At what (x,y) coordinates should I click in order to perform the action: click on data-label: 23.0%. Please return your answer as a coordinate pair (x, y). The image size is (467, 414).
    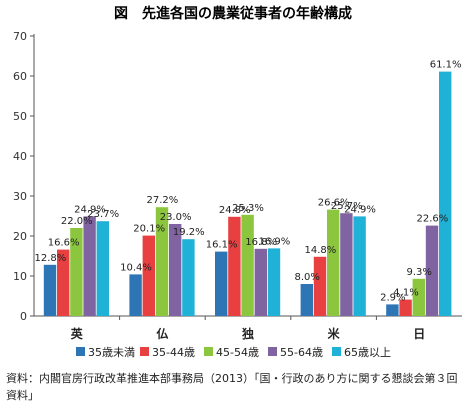
    Looking at the image, I should click on (176, 217).